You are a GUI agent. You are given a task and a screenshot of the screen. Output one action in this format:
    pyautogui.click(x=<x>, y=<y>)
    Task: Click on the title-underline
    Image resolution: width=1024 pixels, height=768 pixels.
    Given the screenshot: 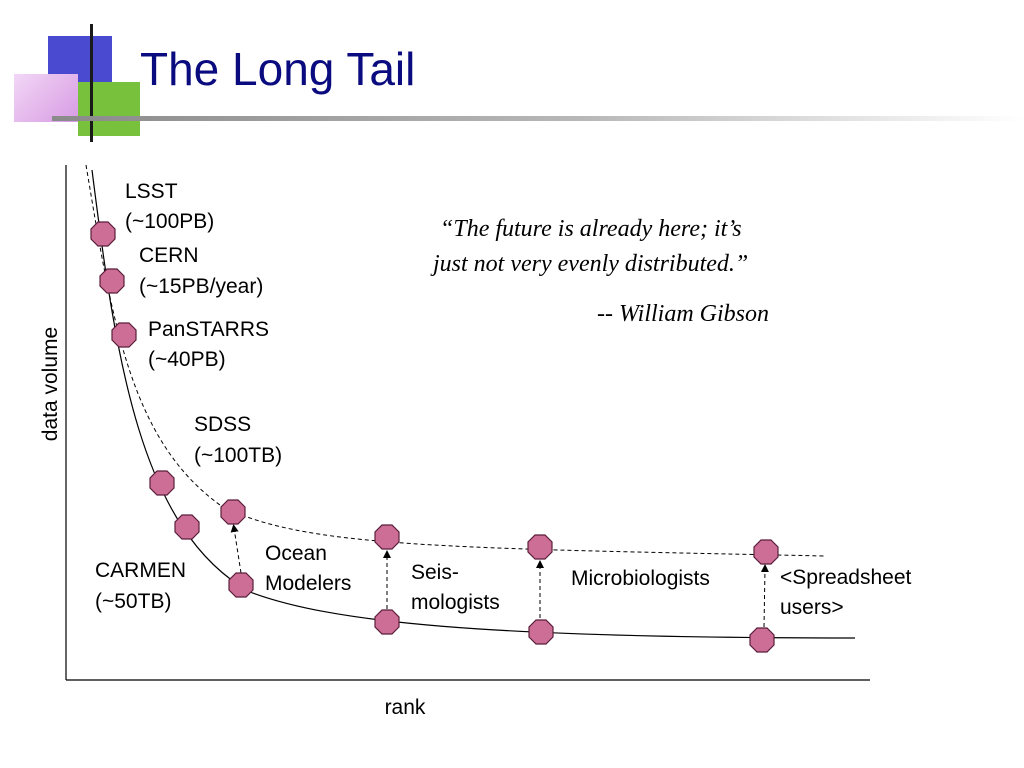 What is the action you would take?
    pyautogui.click(x=538, y=118)
    